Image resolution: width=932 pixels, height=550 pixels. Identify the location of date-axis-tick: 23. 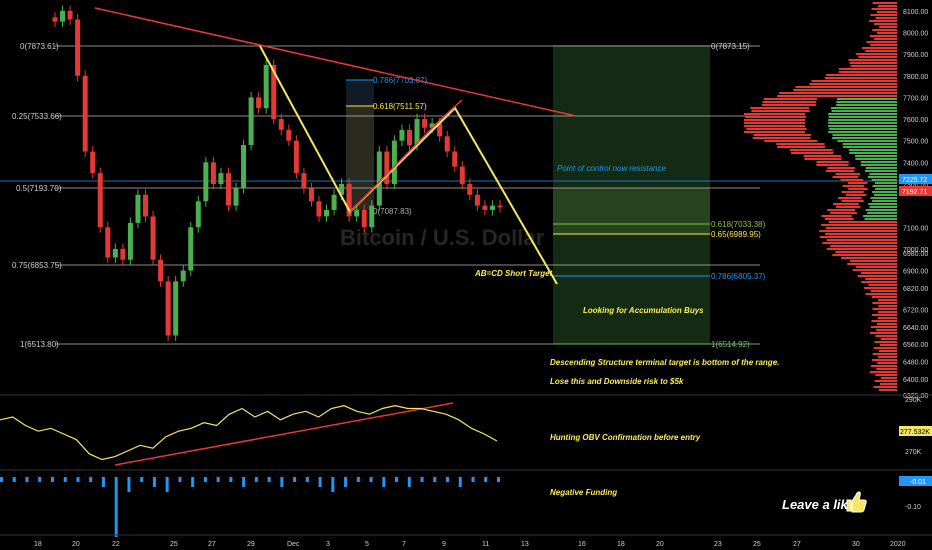
(718, 544).